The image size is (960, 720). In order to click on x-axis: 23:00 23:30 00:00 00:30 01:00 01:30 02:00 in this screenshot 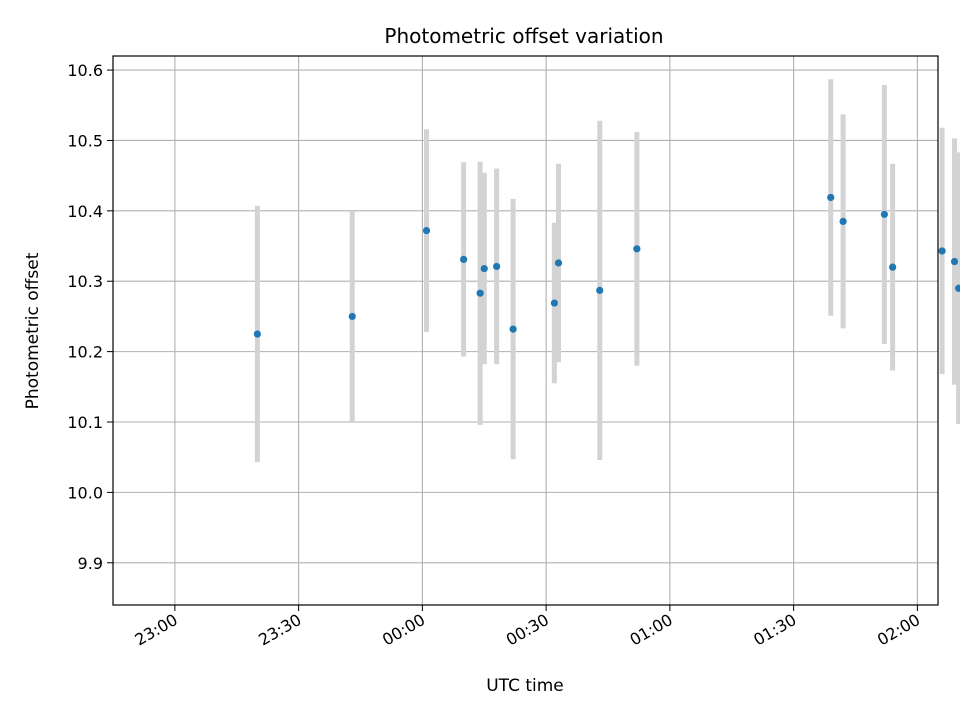, I will do `click(527, 627)`.